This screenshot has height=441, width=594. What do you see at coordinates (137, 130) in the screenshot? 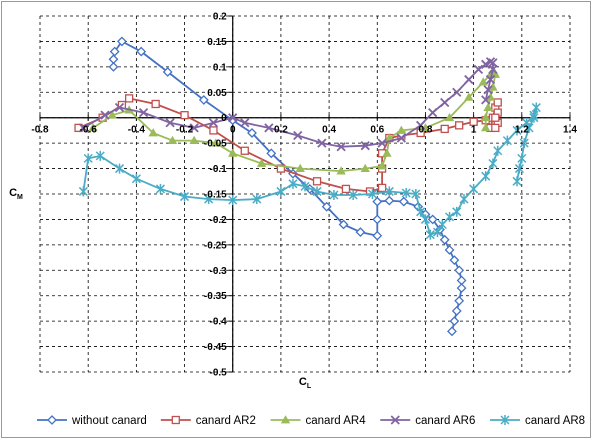
I see `x-tick-label: -0.4` at bounding box center [137, 130].